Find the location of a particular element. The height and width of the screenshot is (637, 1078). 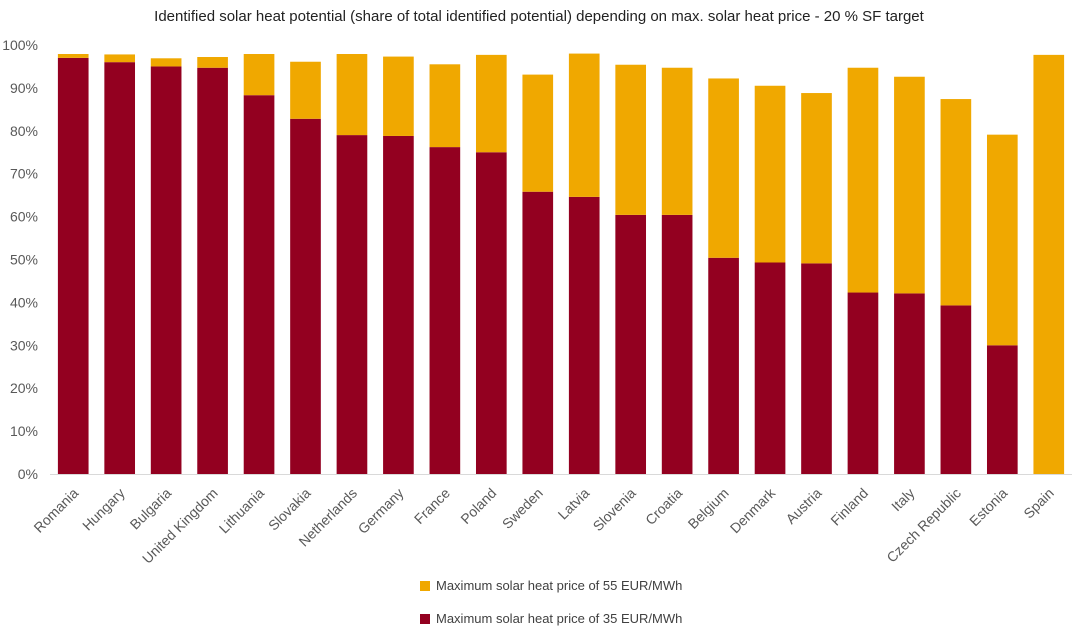

x-tick-label: Slovenia is located at coordinates (614, 509).